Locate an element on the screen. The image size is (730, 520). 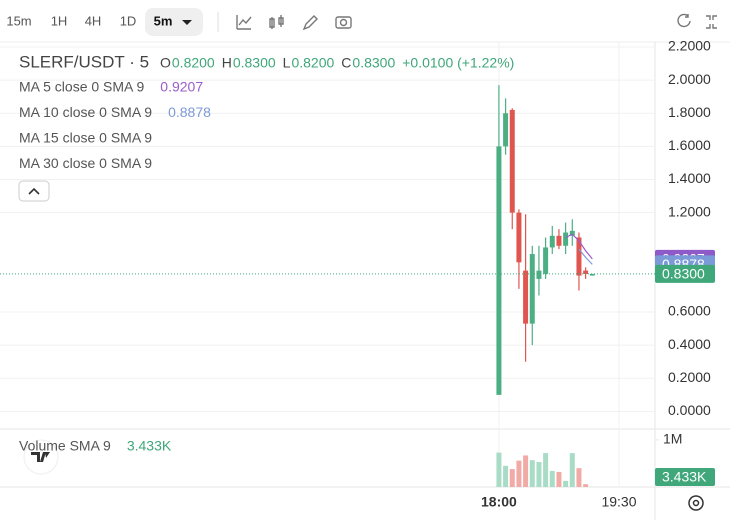
settings-icon-core is located at coordinates (696, 503).